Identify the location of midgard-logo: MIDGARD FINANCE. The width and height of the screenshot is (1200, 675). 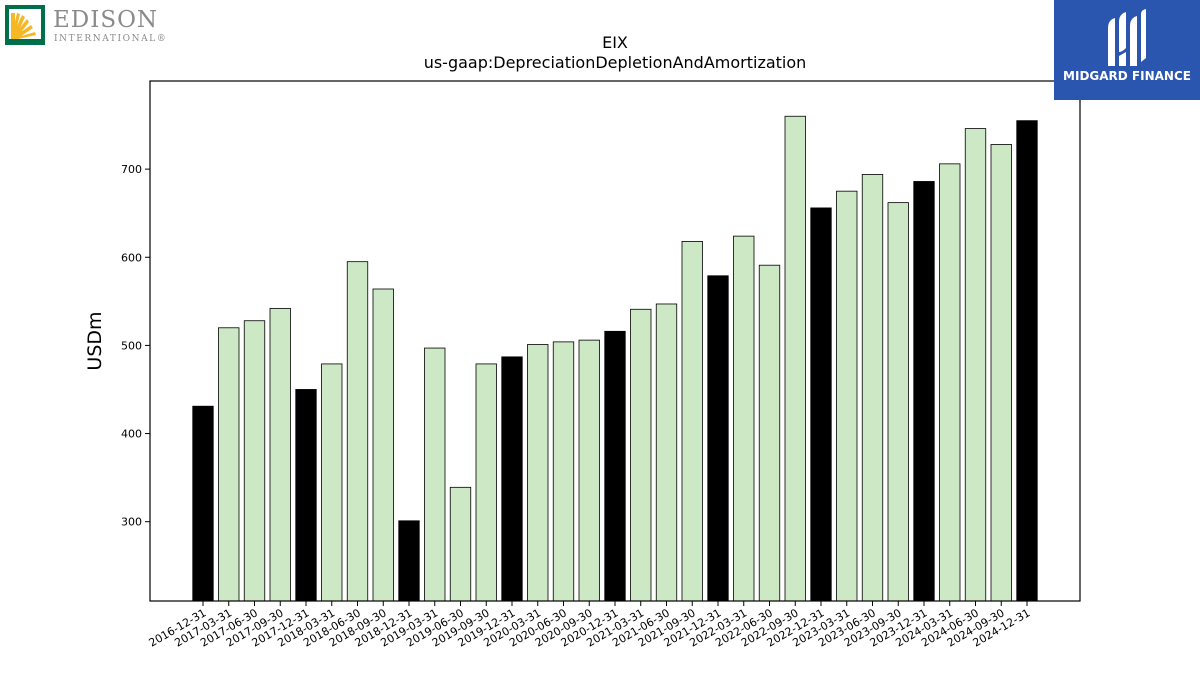
(1127, 50).